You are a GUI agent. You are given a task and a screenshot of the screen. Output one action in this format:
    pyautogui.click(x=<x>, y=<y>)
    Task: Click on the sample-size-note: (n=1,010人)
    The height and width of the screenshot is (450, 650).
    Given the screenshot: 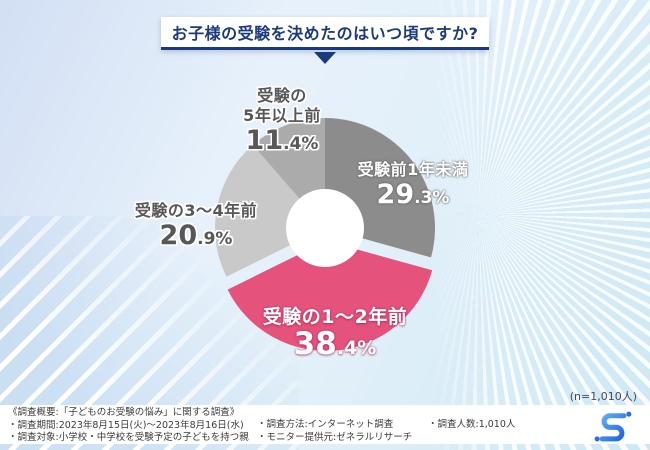 What is the action you would take?
    pyautogui.click(x=603, y=396)
    